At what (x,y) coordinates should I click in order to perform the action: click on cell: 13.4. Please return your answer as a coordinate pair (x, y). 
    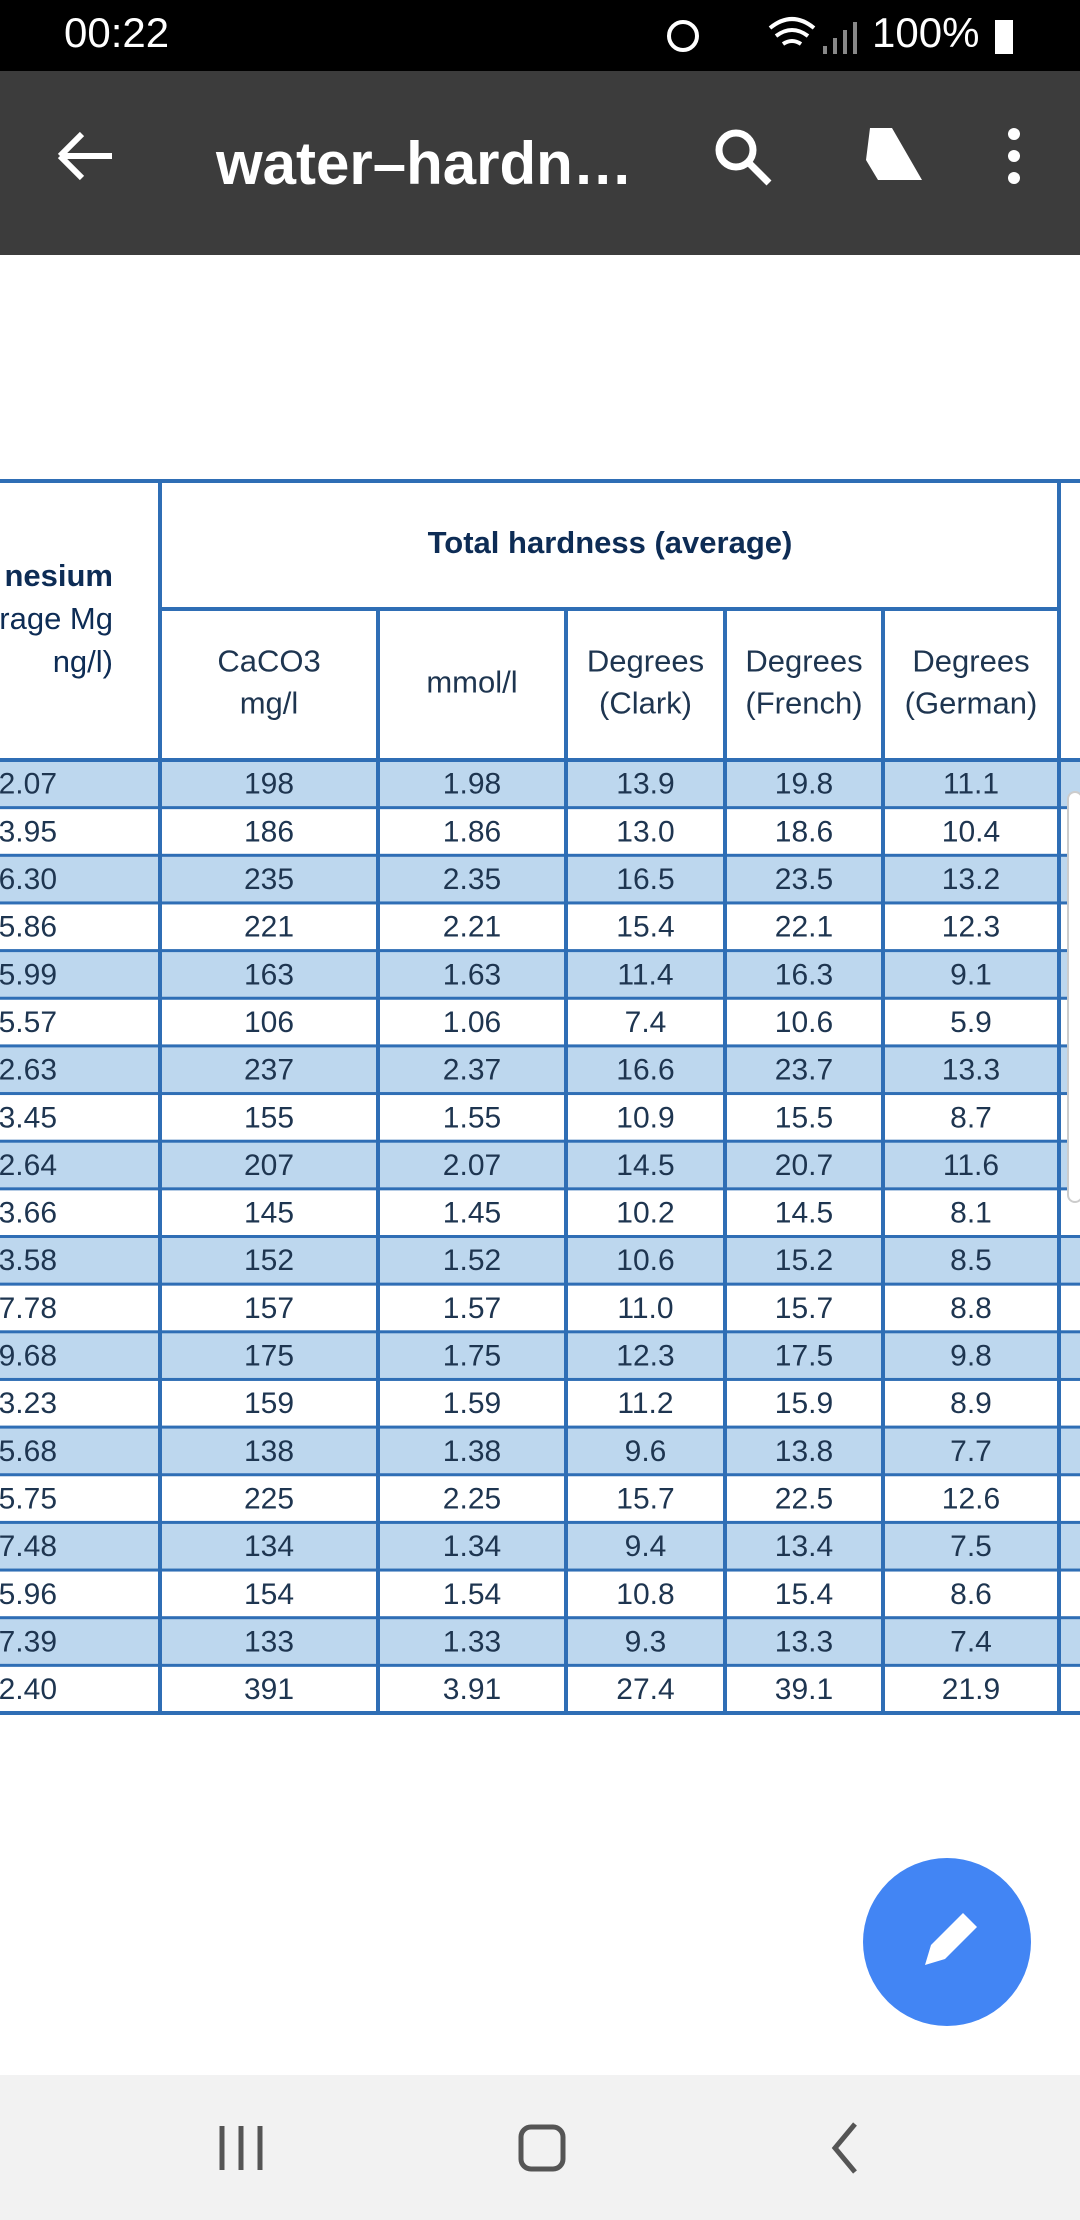
    Looking at the image, I should click on (804, 1546).